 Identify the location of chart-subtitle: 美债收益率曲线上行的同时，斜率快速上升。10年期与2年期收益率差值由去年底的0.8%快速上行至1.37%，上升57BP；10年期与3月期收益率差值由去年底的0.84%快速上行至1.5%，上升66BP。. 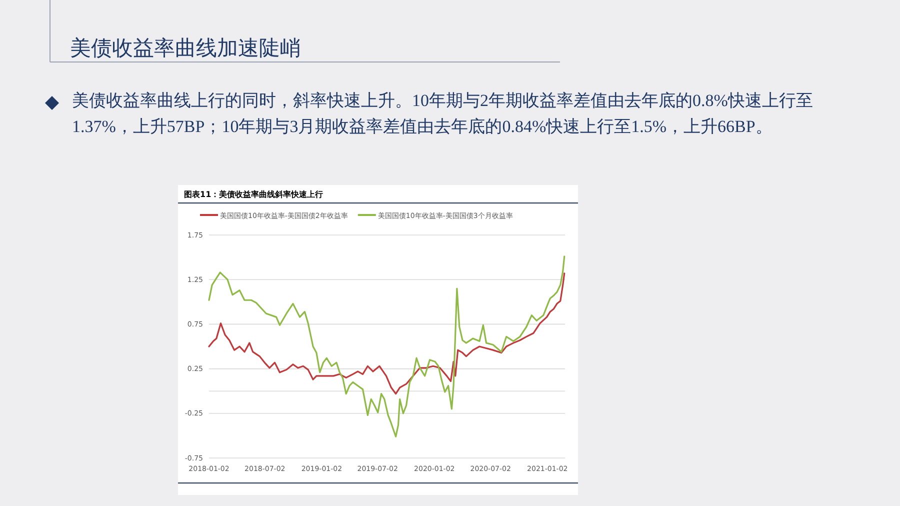
(443, 114).